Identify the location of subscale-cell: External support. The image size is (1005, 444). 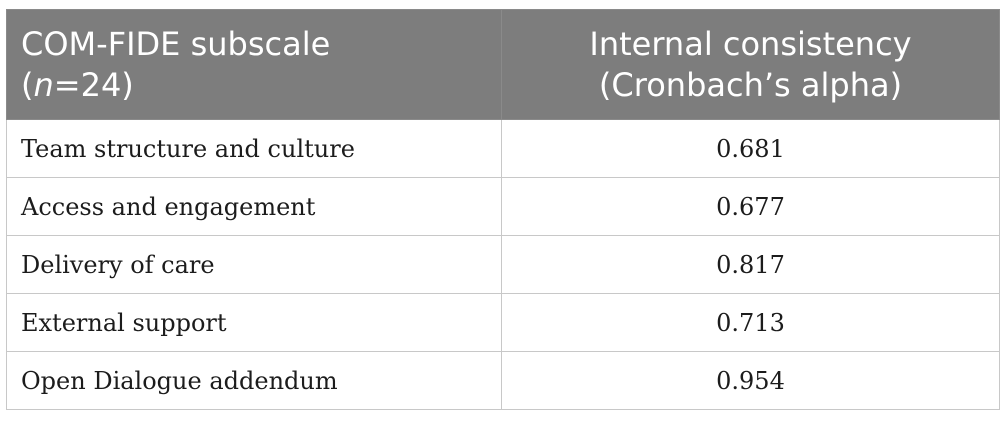
(254, 322).